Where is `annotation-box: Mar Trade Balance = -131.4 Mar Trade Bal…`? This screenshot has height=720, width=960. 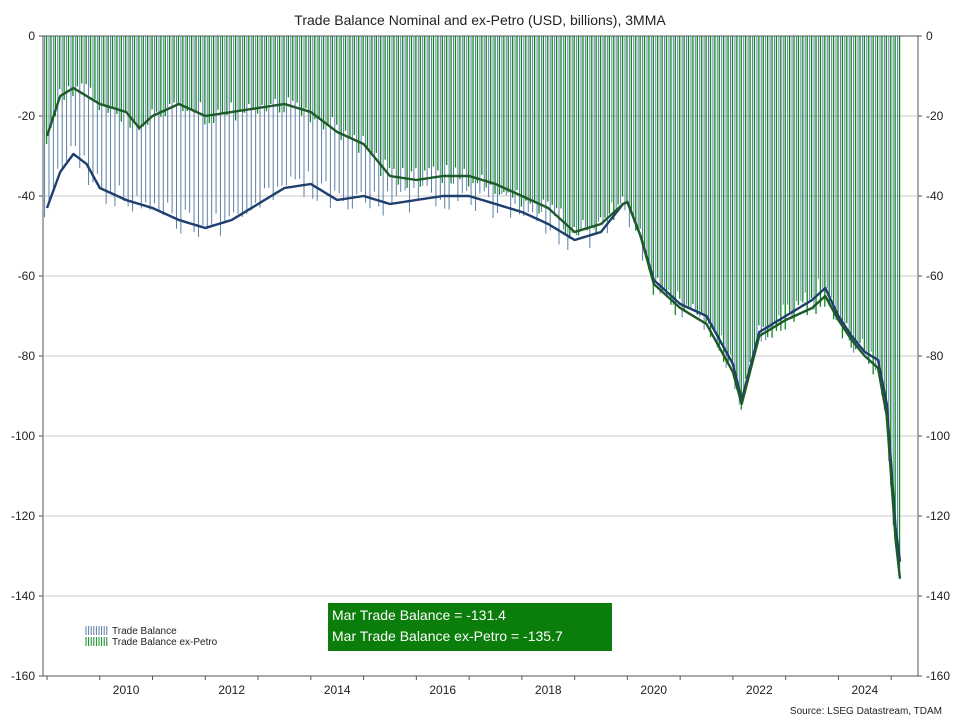 annotation-box: Mar Trade Balance = -131.4 Mar Trade Bal… is located at coordinates (470, 627).